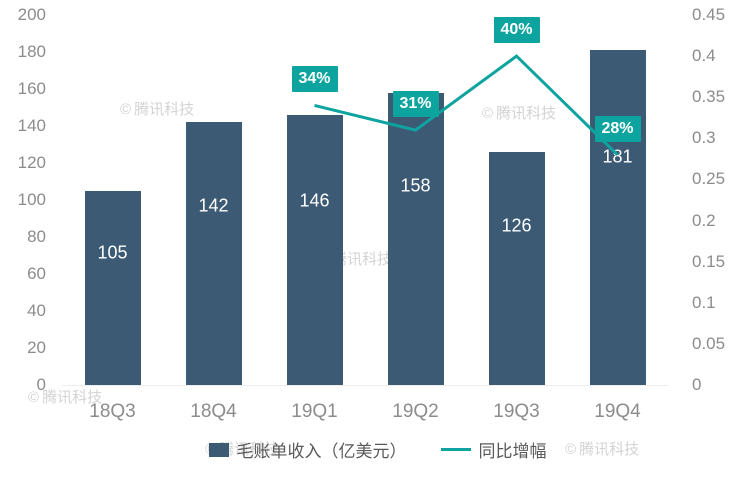 This screenshot has width=755, height=477. I want to click on growth-rate-label: 34%, so click(314, 79).